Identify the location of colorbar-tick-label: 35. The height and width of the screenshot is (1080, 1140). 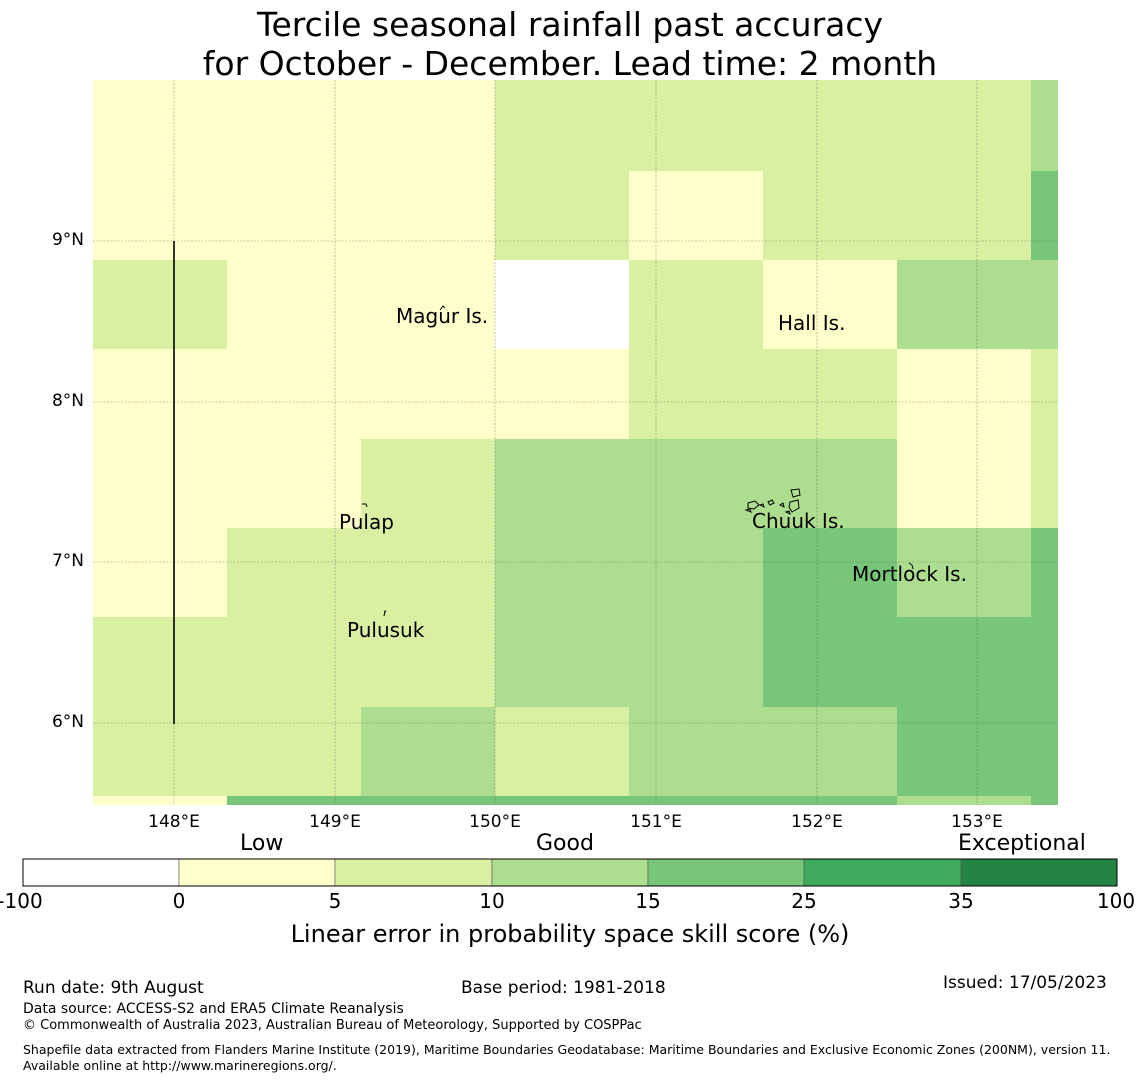
(961, 901).